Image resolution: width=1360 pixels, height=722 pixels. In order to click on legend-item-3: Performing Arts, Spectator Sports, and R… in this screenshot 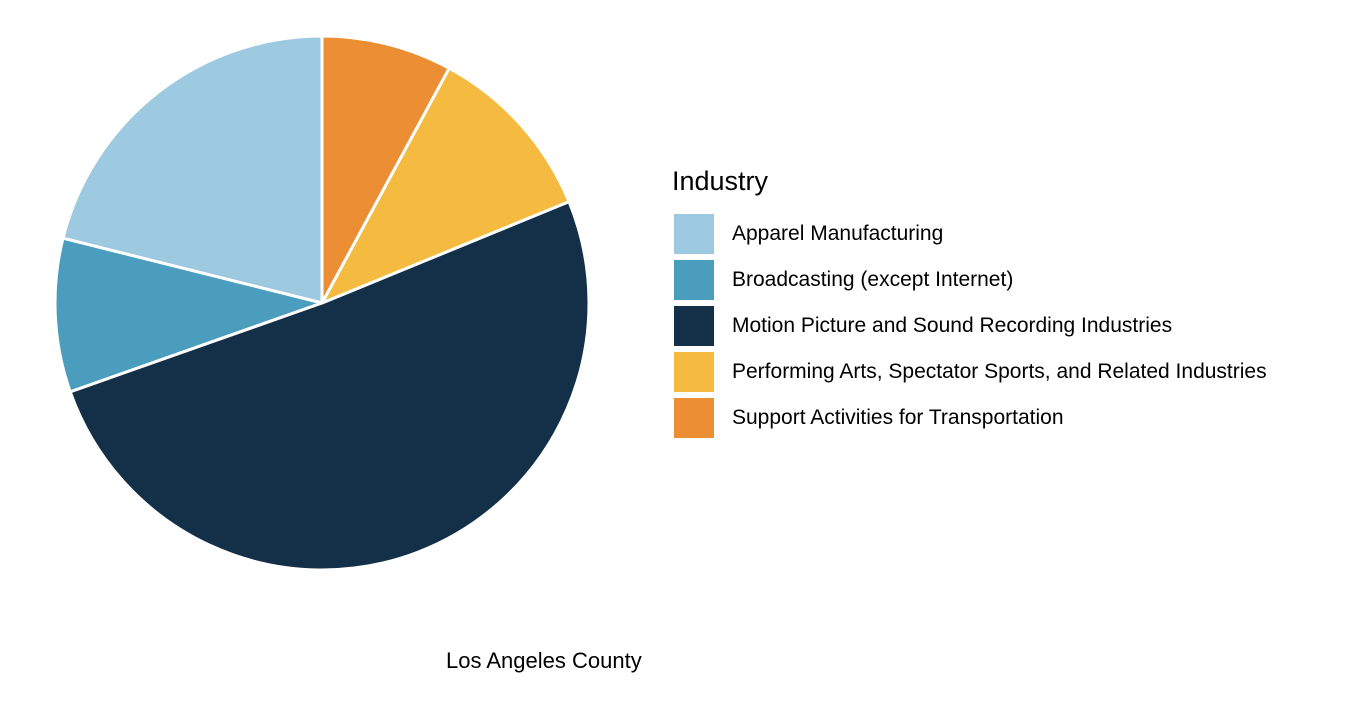, I will do `click(969, 372)`.